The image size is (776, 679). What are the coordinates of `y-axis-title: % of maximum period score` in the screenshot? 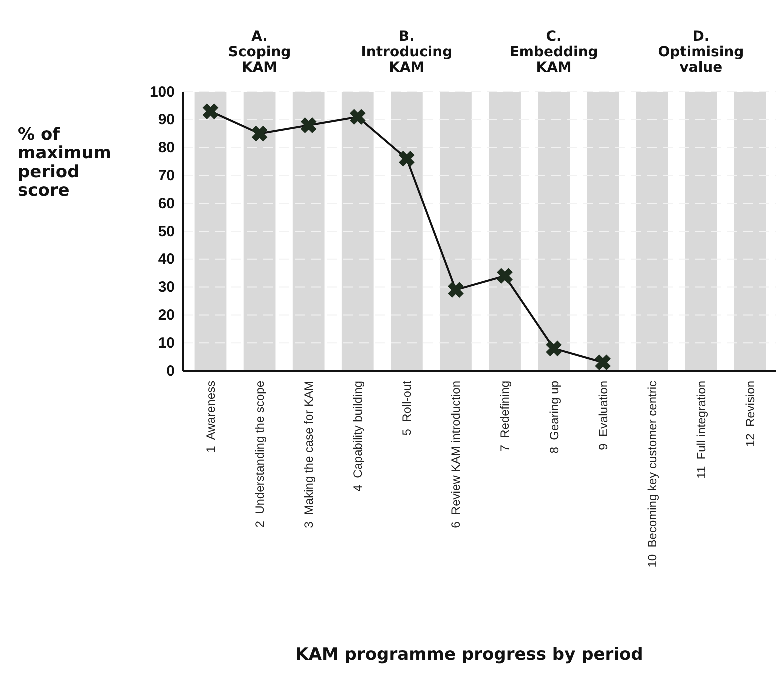 It's located at (65, 163).